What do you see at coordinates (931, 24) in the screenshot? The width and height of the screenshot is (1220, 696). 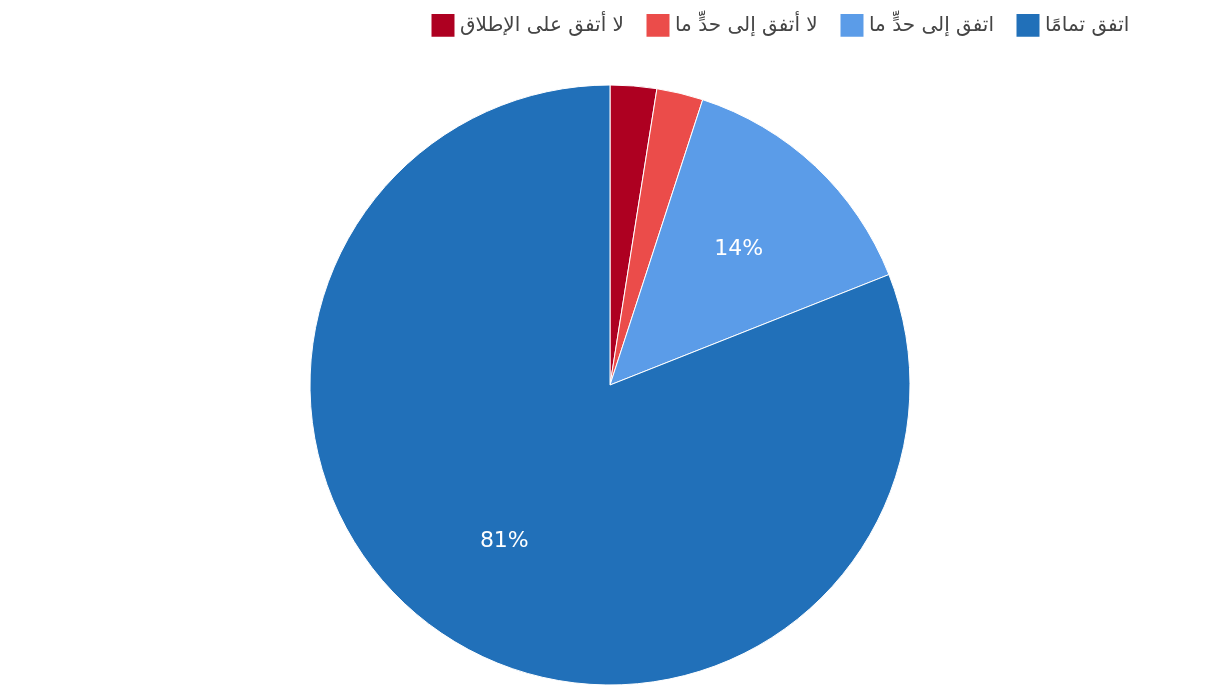 I see `legend-label: اتفق إلى حدٍّ ما` at bounding box center [931, 24].